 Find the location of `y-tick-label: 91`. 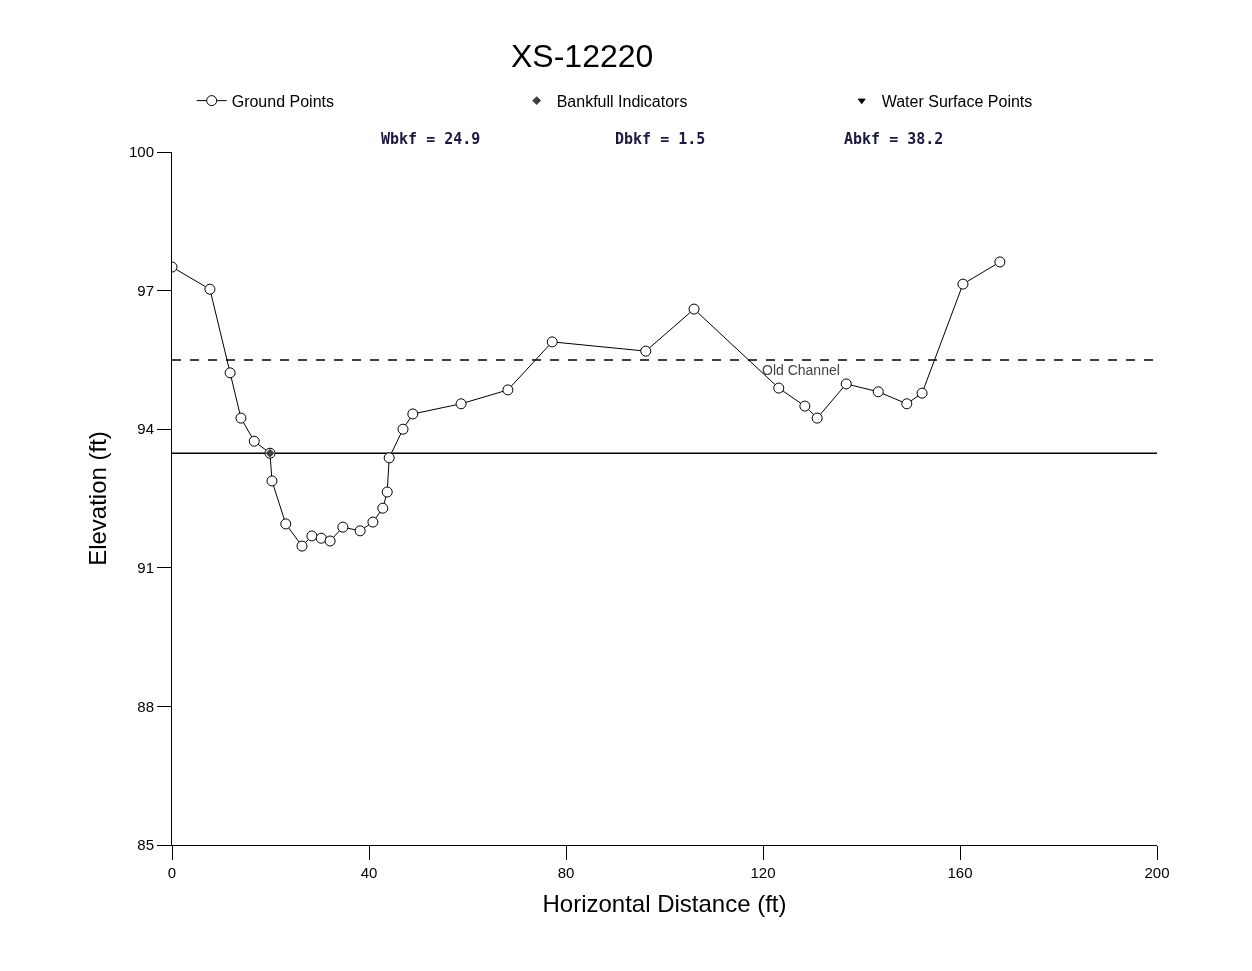

y-tick-label: 91 is located at coordinates (145, 568).